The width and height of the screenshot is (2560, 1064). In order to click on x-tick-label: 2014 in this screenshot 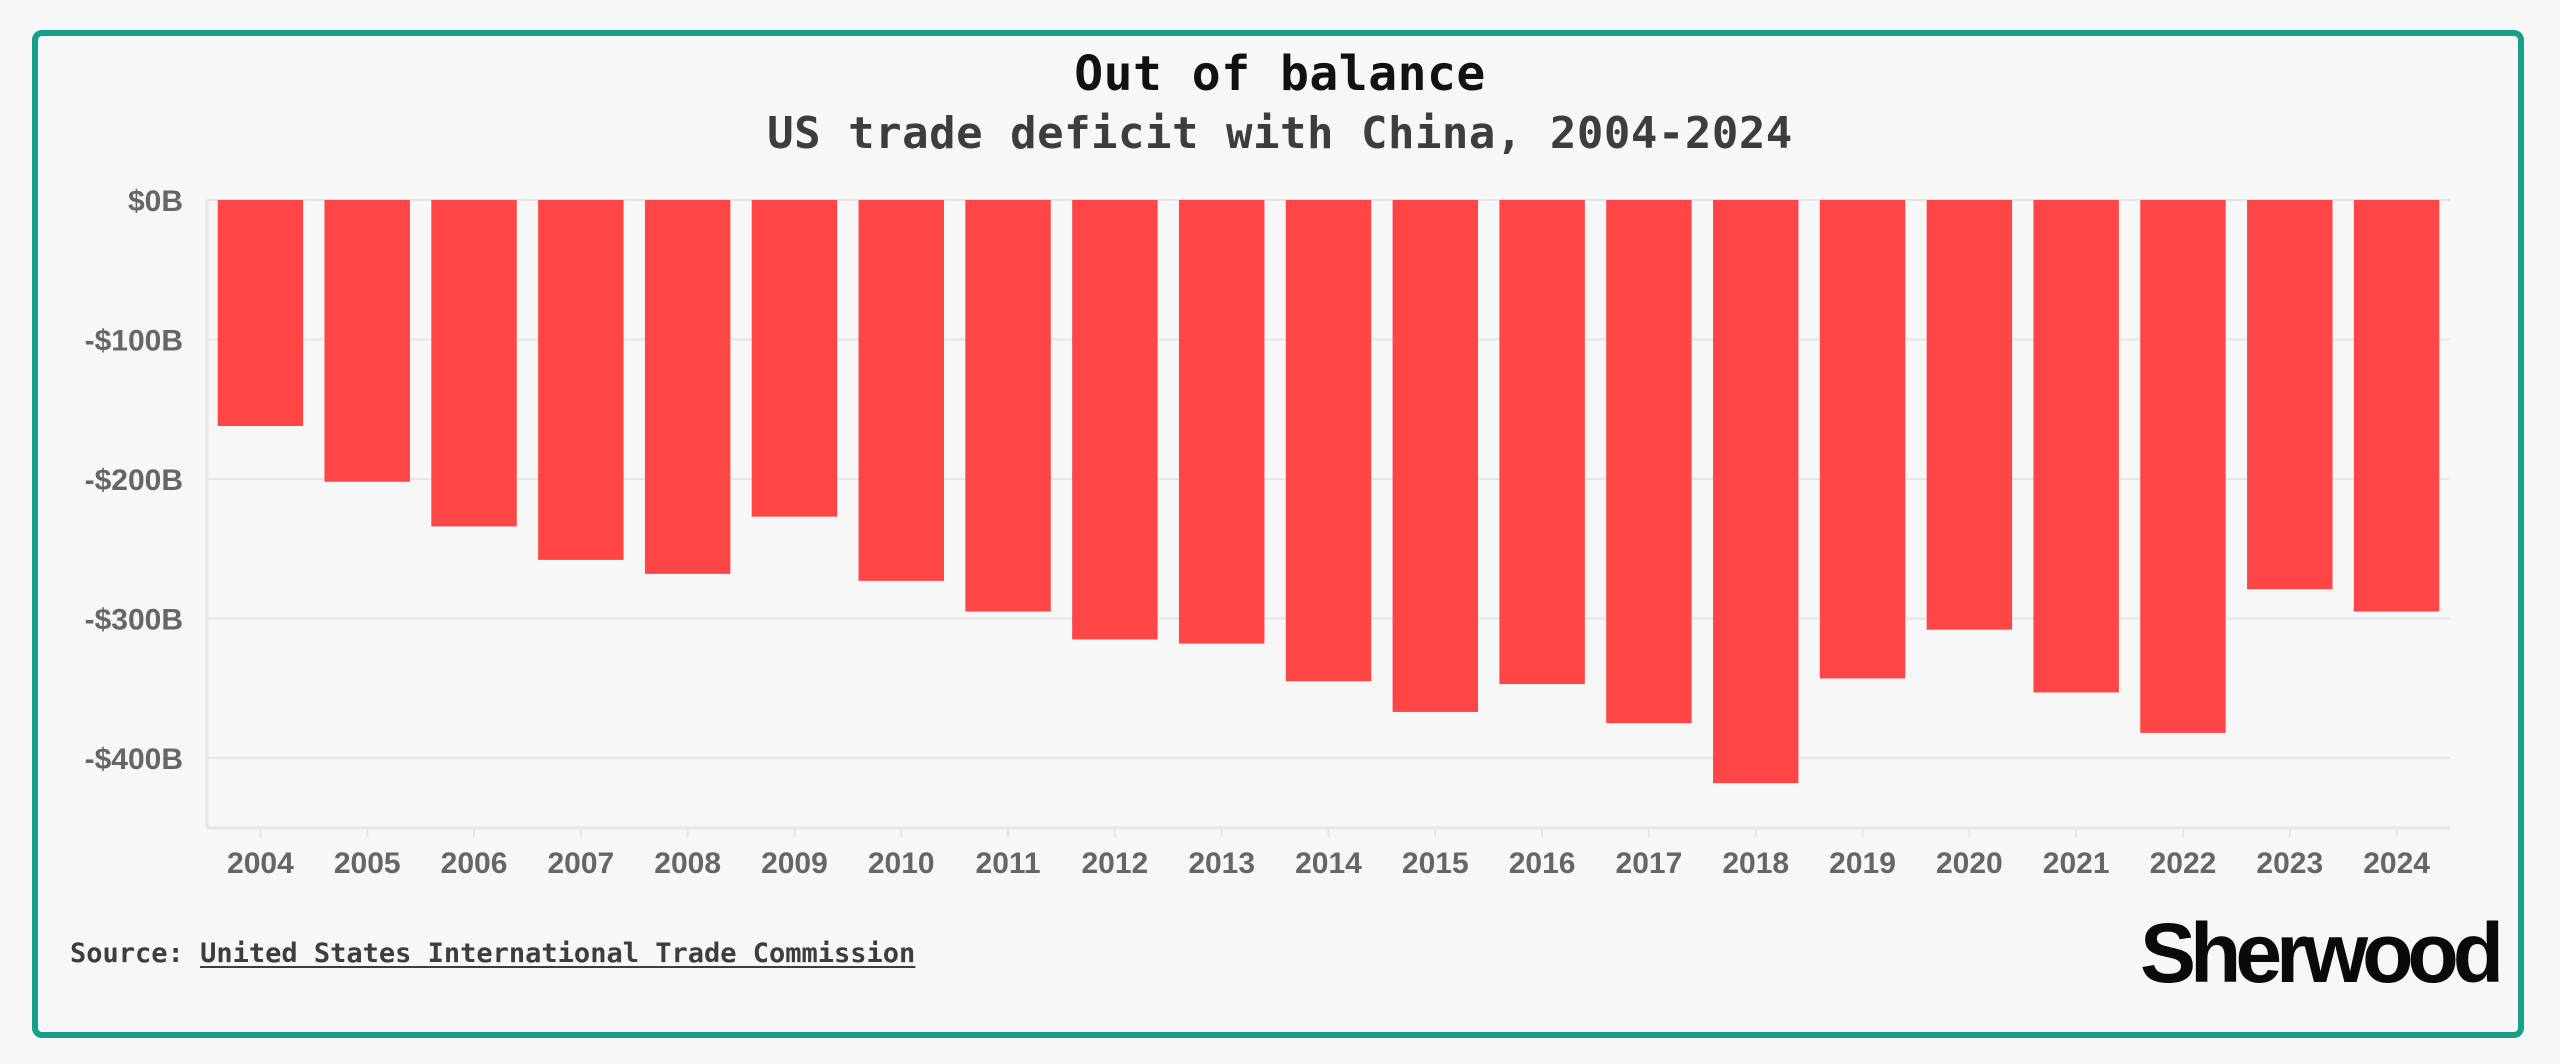, I will do `click(1328, 863)`.